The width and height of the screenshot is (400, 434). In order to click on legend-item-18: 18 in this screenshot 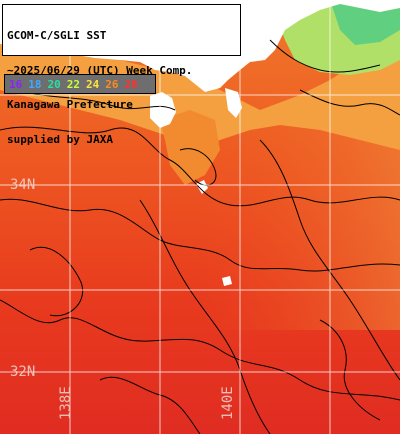, I will do `click(35, 84)`.